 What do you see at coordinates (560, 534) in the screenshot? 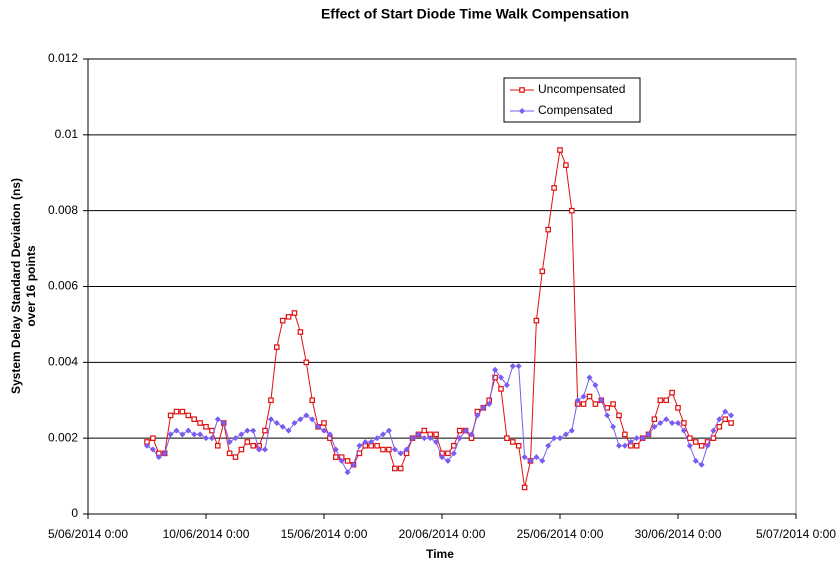
I see `x-tick-label: 25/06/2014 0:00` at bounding box center [560, 534].